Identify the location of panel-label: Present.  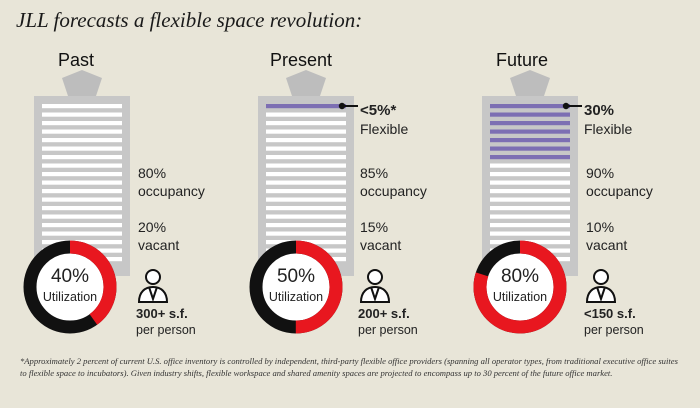
(301, 60).